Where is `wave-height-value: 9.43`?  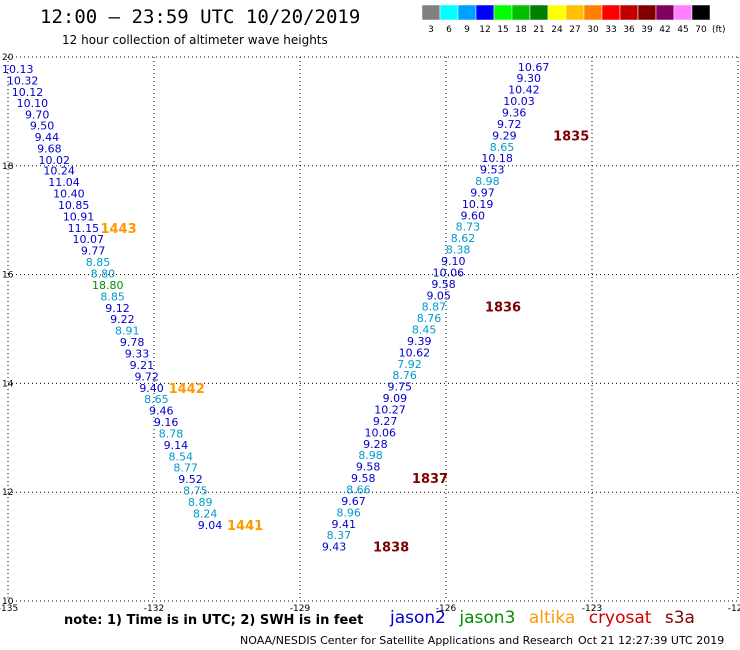
wave-height-value: 9.43 is located at coordinates (334, 547).